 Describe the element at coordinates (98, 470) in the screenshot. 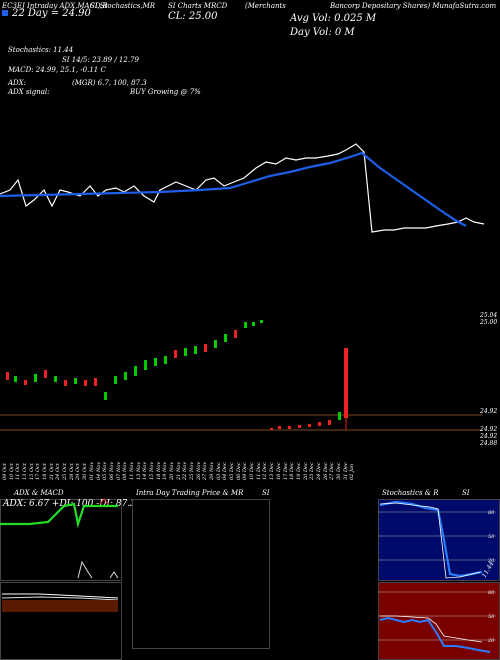

I see `date-tick-label: 04 Nov` at that location.